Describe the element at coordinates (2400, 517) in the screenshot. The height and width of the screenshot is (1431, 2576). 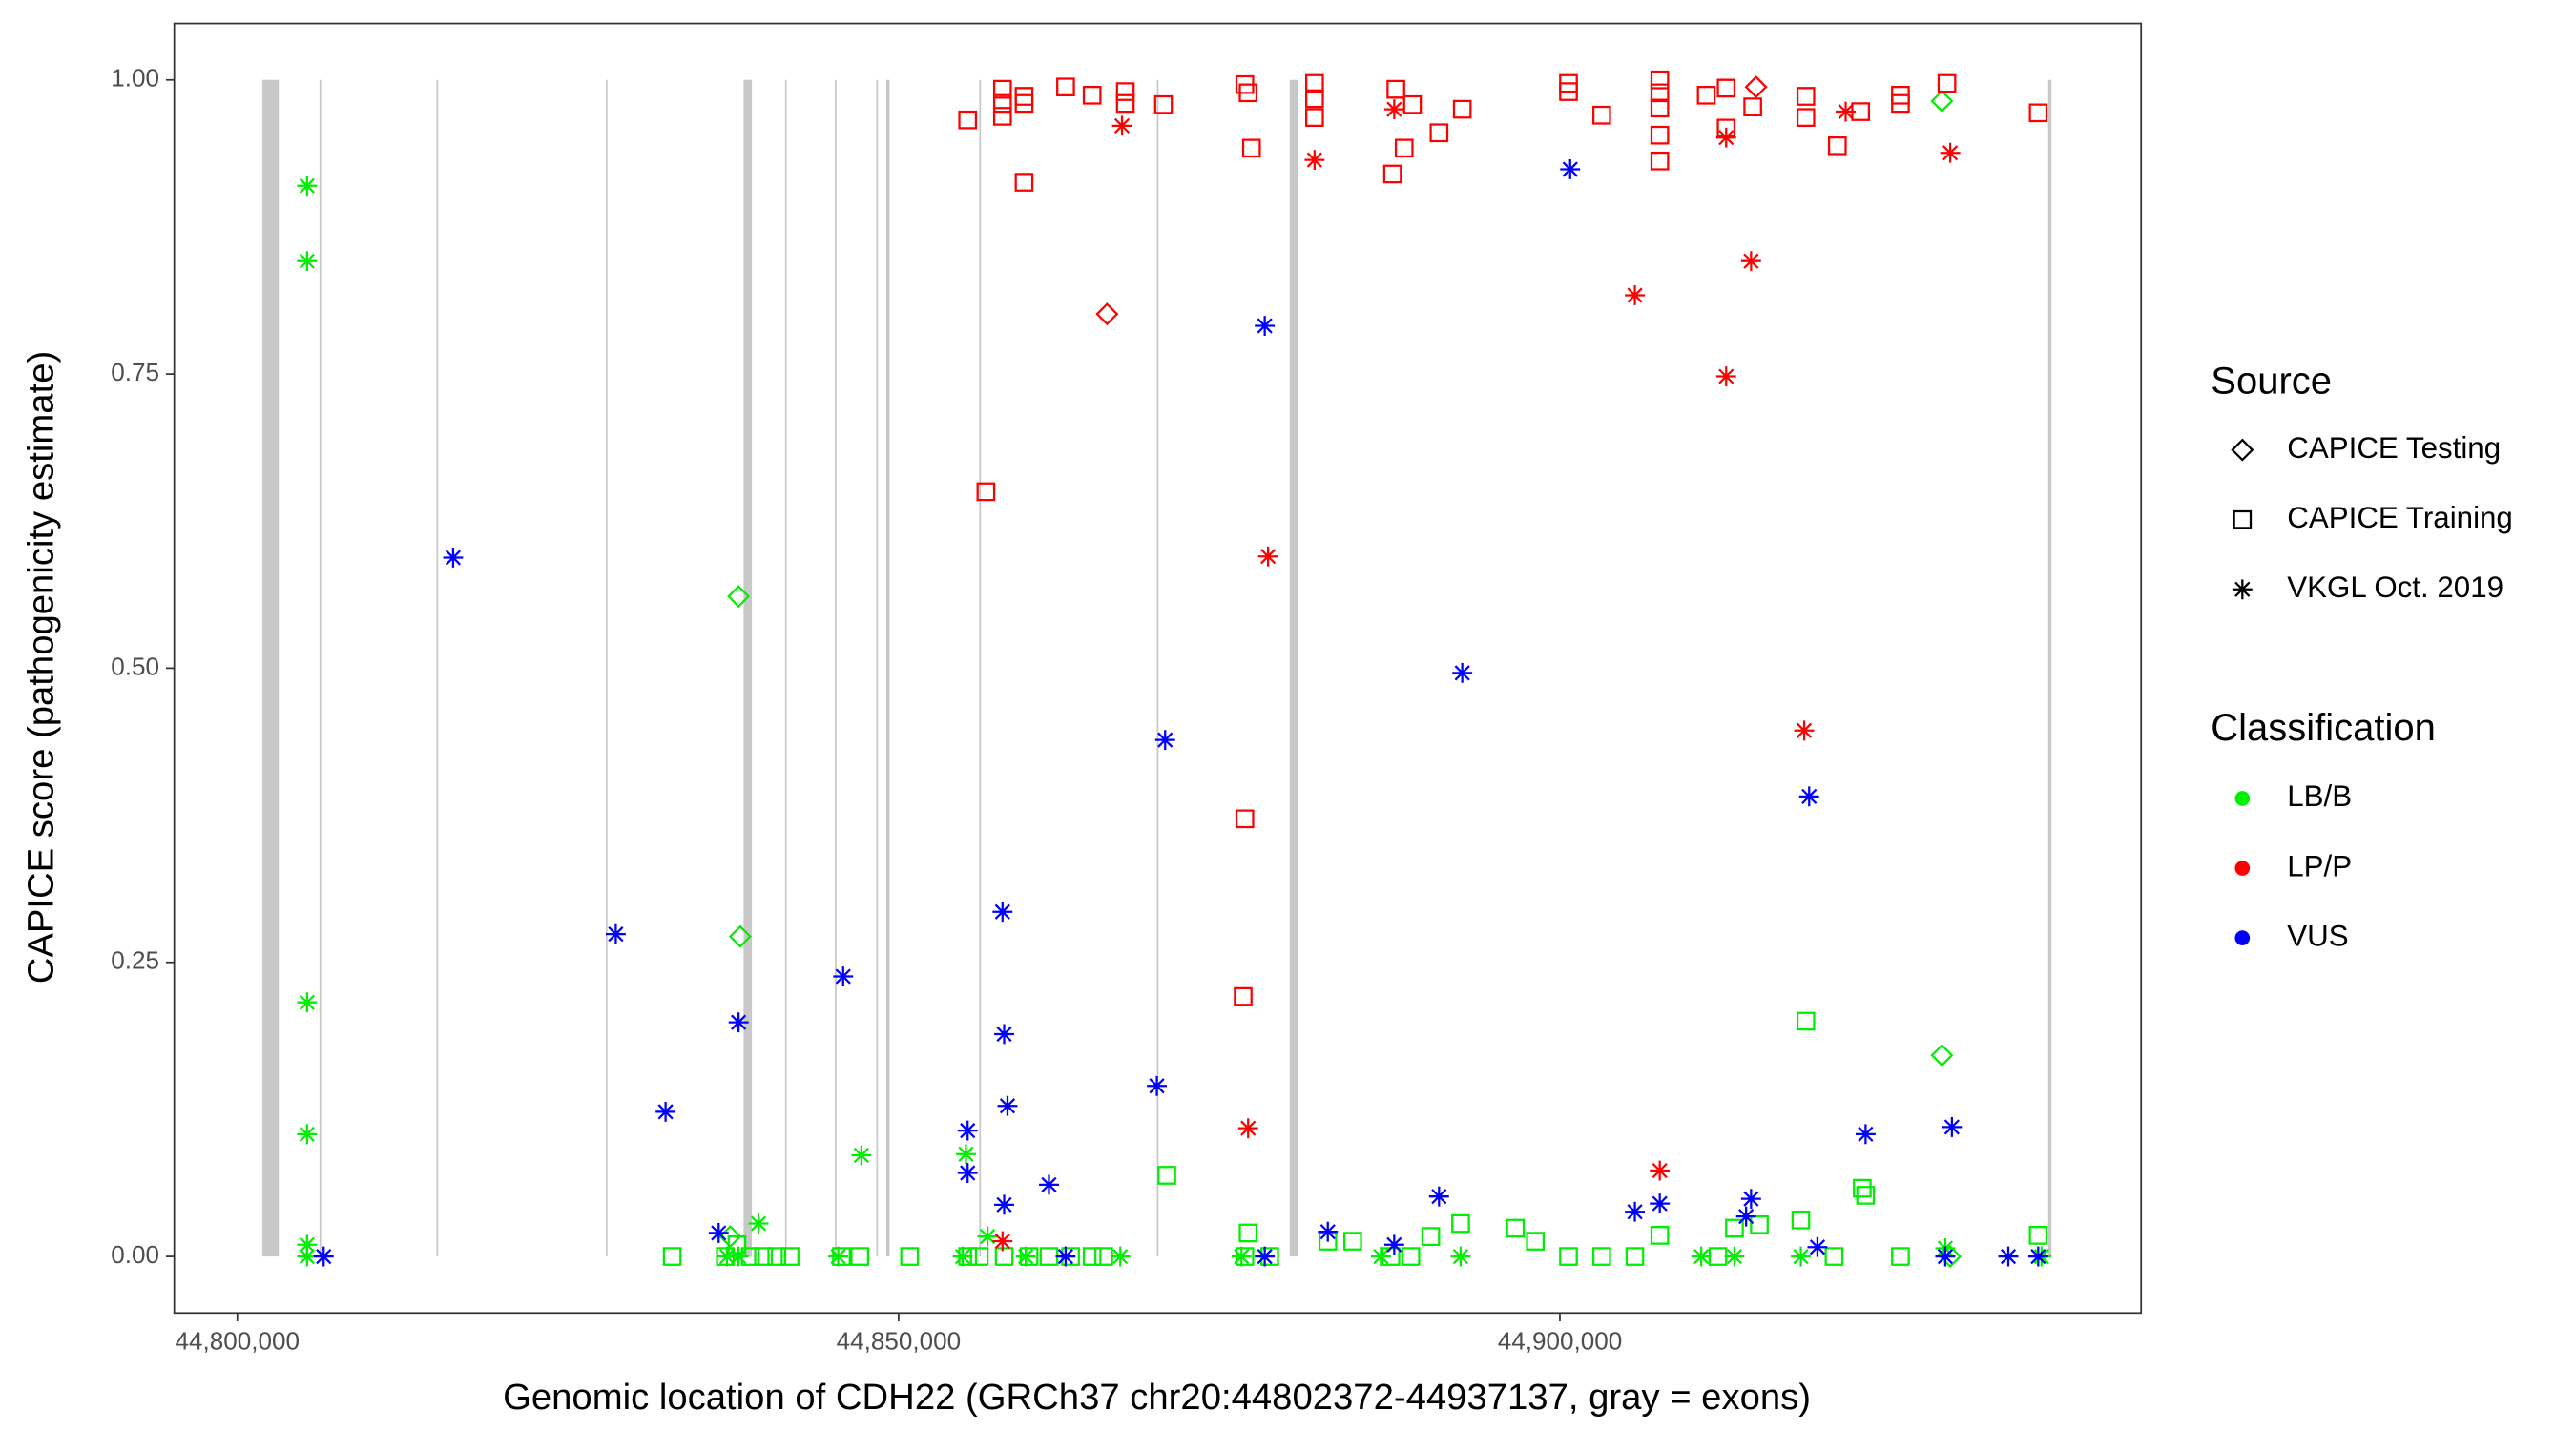
I see `legend-label: CAPICE Training` at that location.